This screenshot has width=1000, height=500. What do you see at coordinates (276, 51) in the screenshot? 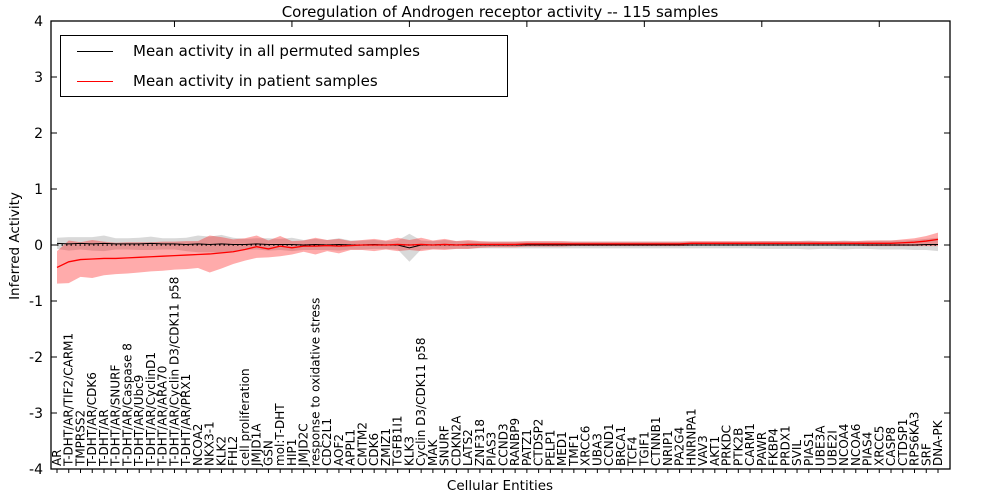
I see `legend-label-permuted: Mean activity in all permuted samples` at bounding box center [276, 51].